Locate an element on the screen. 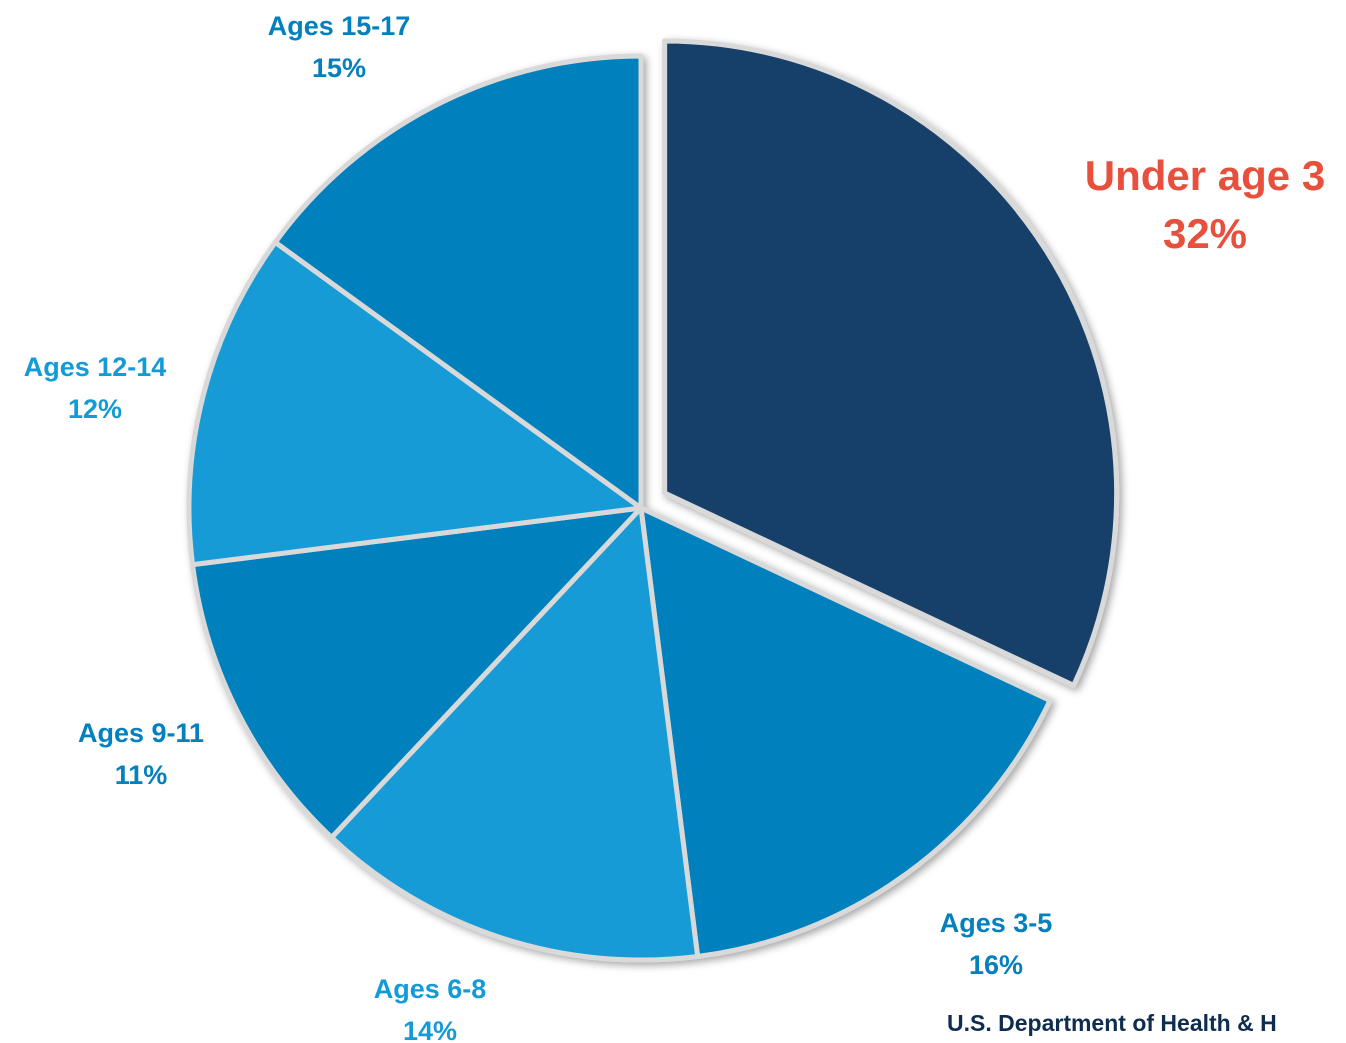 The width and height of the screenshot is (1346, 1043). slice-label: Ages 15-17 is located at coordinates (339, 26).